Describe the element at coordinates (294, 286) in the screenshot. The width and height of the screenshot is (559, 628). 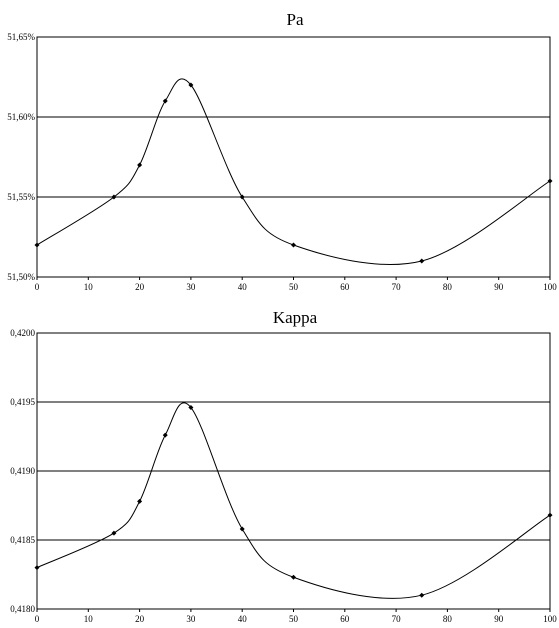
I see `chart-pa-x-tick-label: 50` at that location.